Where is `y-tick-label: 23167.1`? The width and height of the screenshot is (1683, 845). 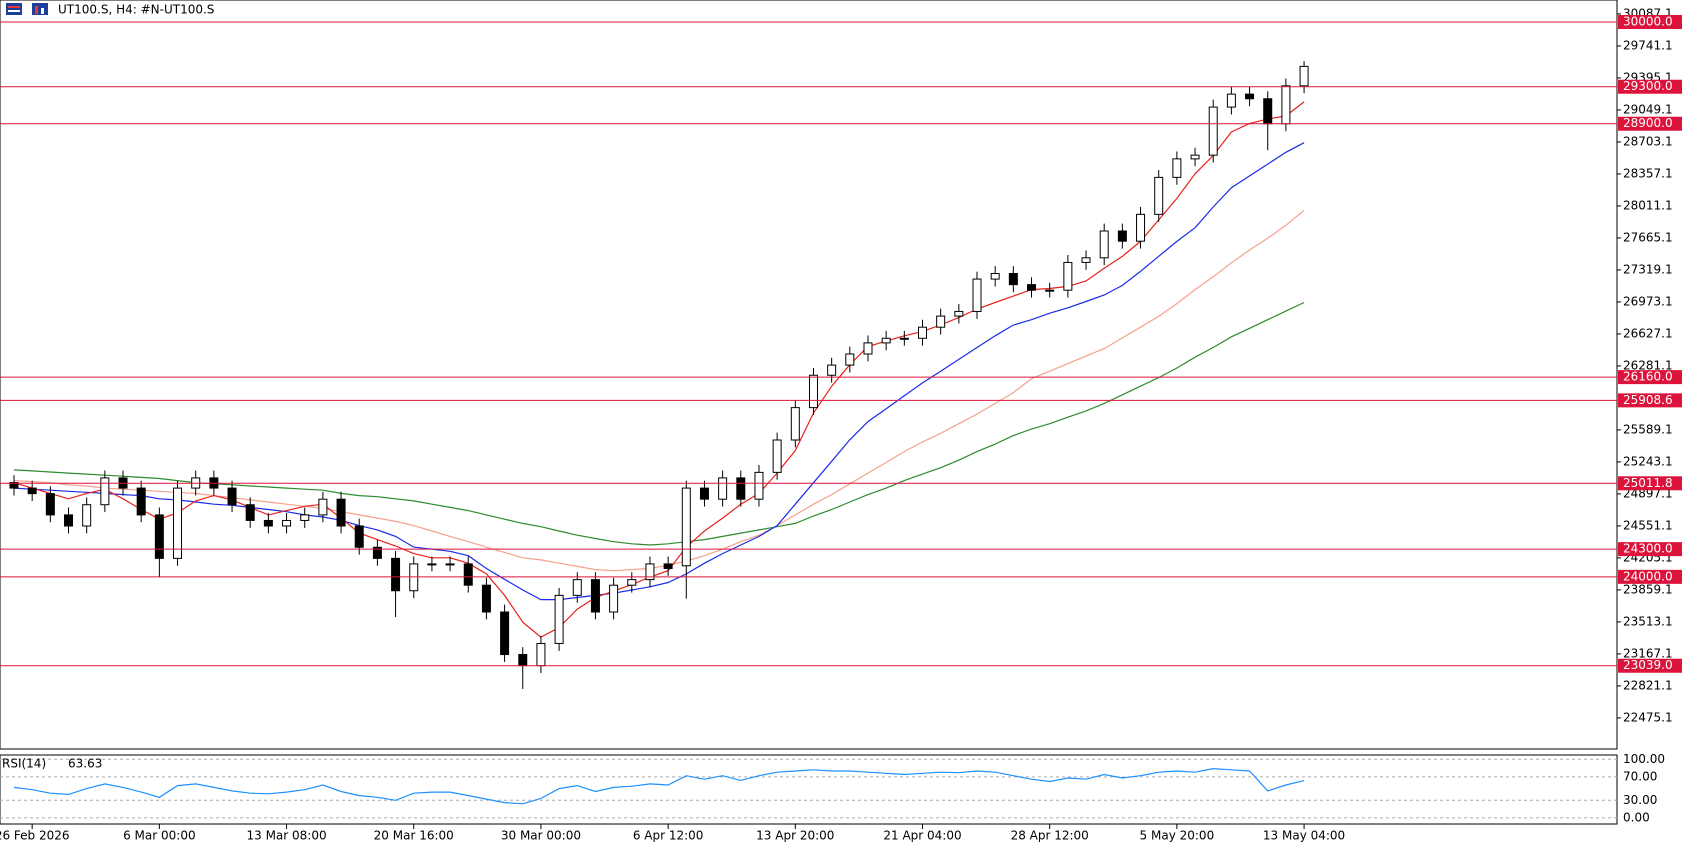
y-tick-label: 23167.1 is located at coordinates (1648, 653).